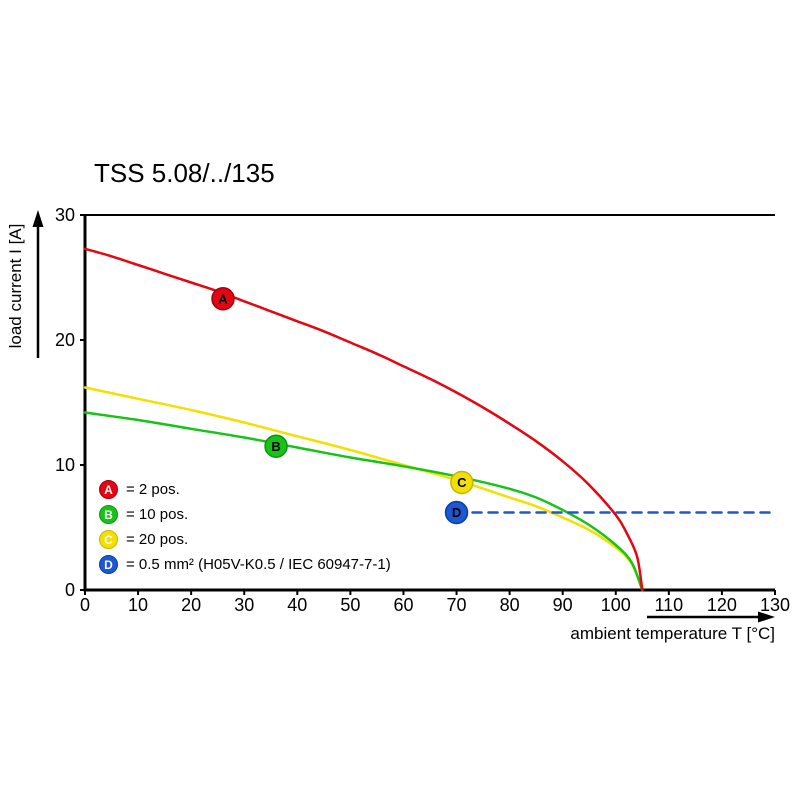 This screenshot has width=800, height=800. I want to click on marker-letter-A: A, so click(223, 298).